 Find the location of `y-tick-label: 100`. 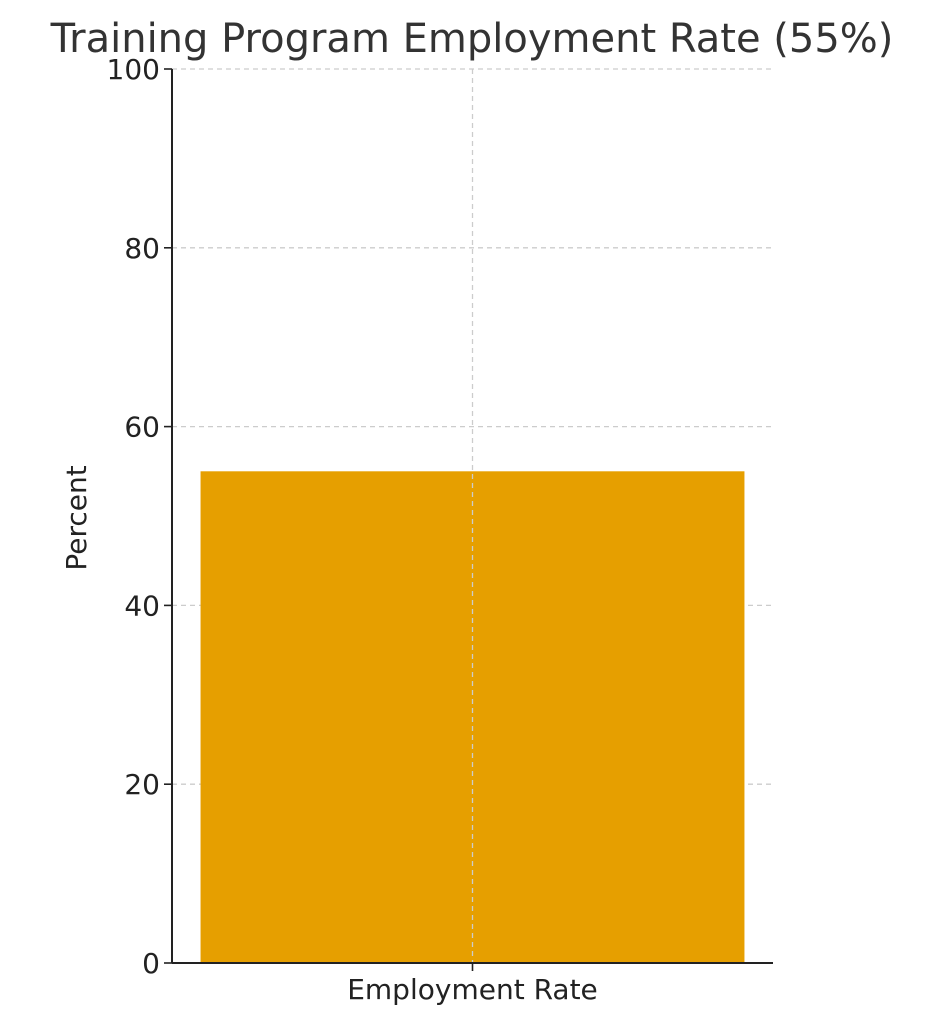

y-tick-label: 100 is located at coordinates (133, 69).